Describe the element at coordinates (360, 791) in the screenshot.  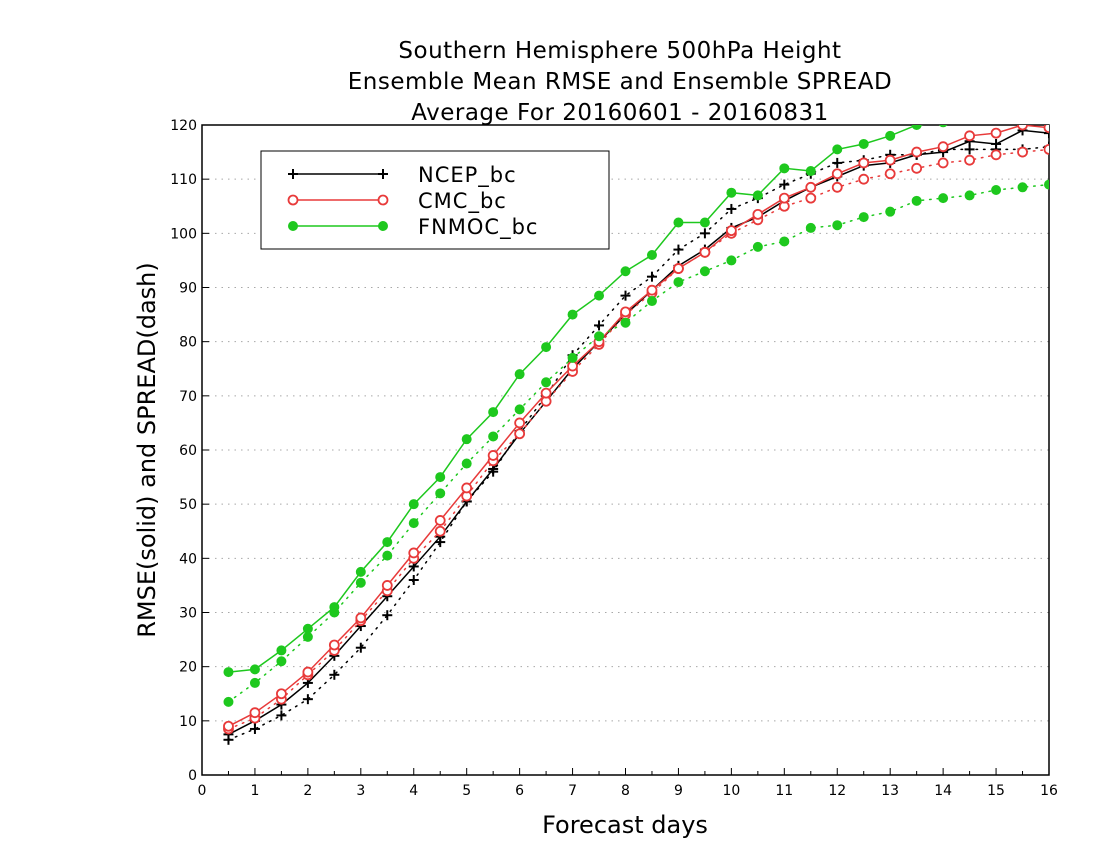
I see `x-tick-label: 3` at that location.